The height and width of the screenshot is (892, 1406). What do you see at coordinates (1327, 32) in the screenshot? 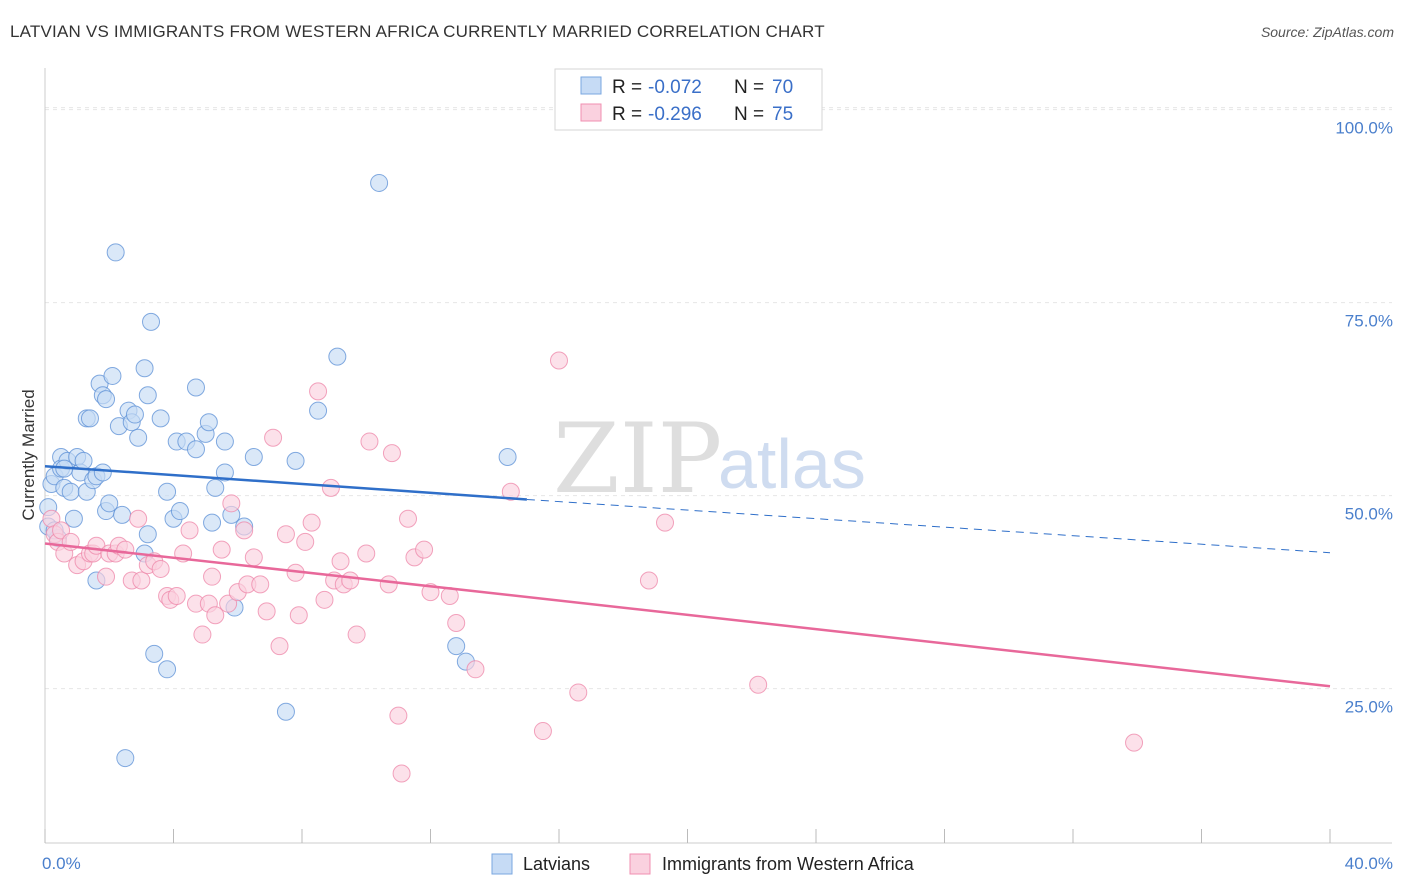
I see `source-label: Source: ZipAtlas.com` at bounding box center [1327, 32].